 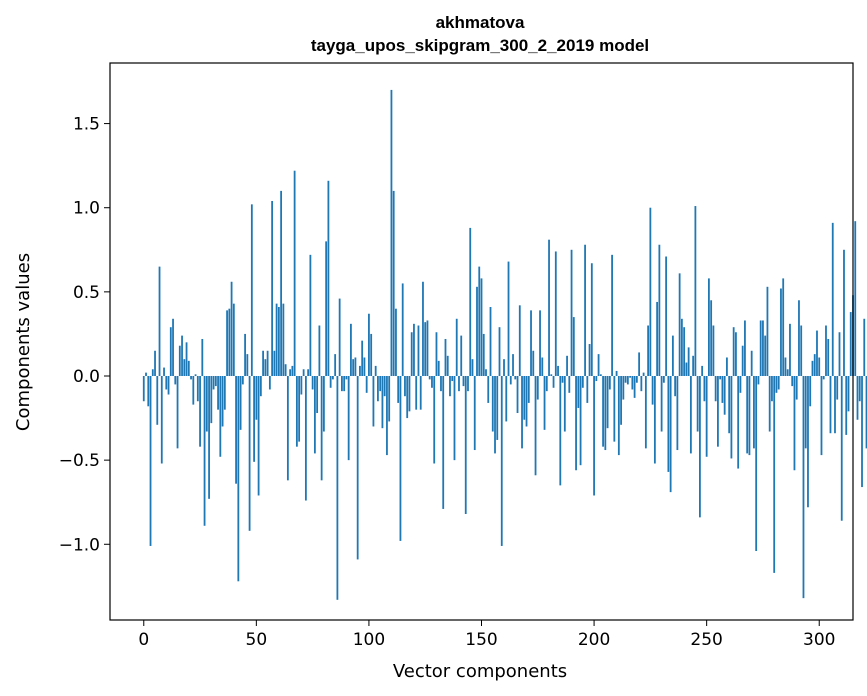 I want to click on y-tick-label: −0.5, so click(x=79, y=461).